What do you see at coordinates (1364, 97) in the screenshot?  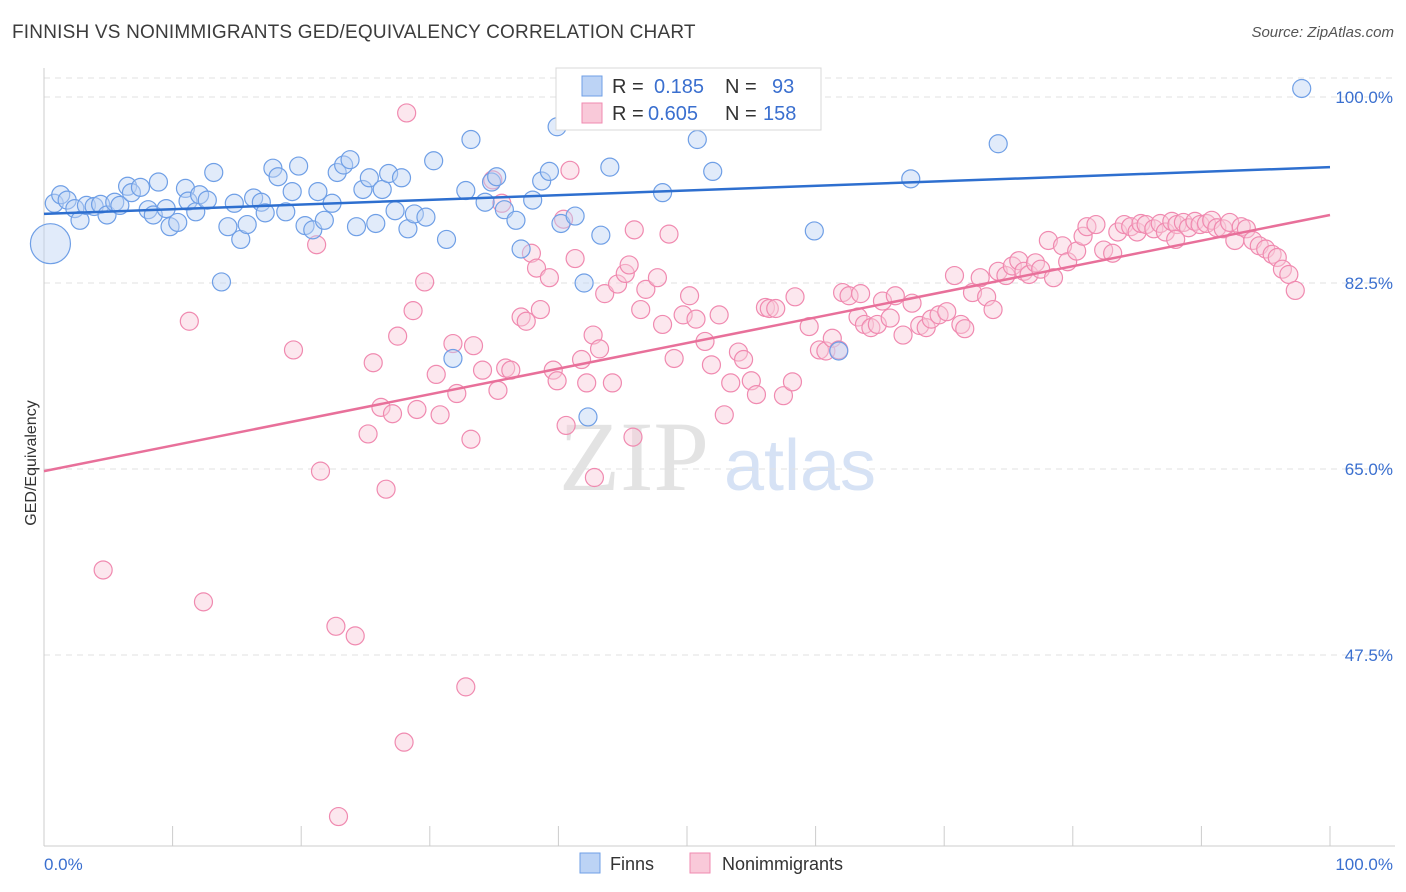 I see `y-tick-label: 100.0%` at bounding box center [1364, 97].